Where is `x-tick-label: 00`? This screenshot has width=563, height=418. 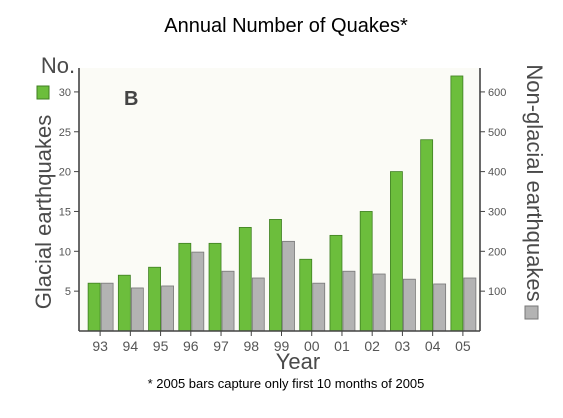 x-tick-label: 00 is located at coordinates (312, 346).